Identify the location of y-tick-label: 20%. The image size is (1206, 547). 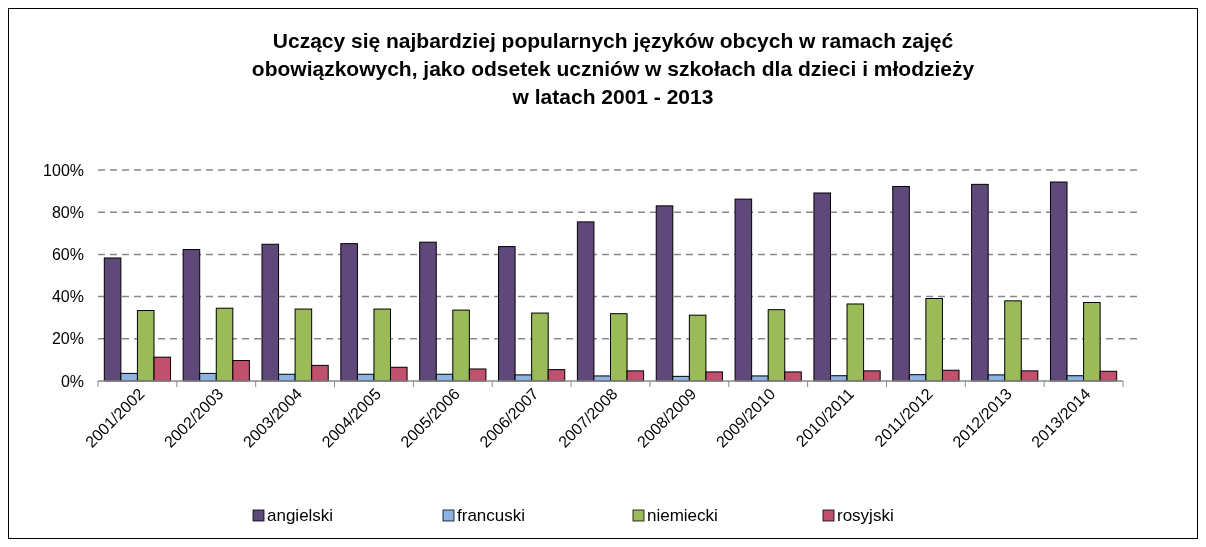
(67, 339).